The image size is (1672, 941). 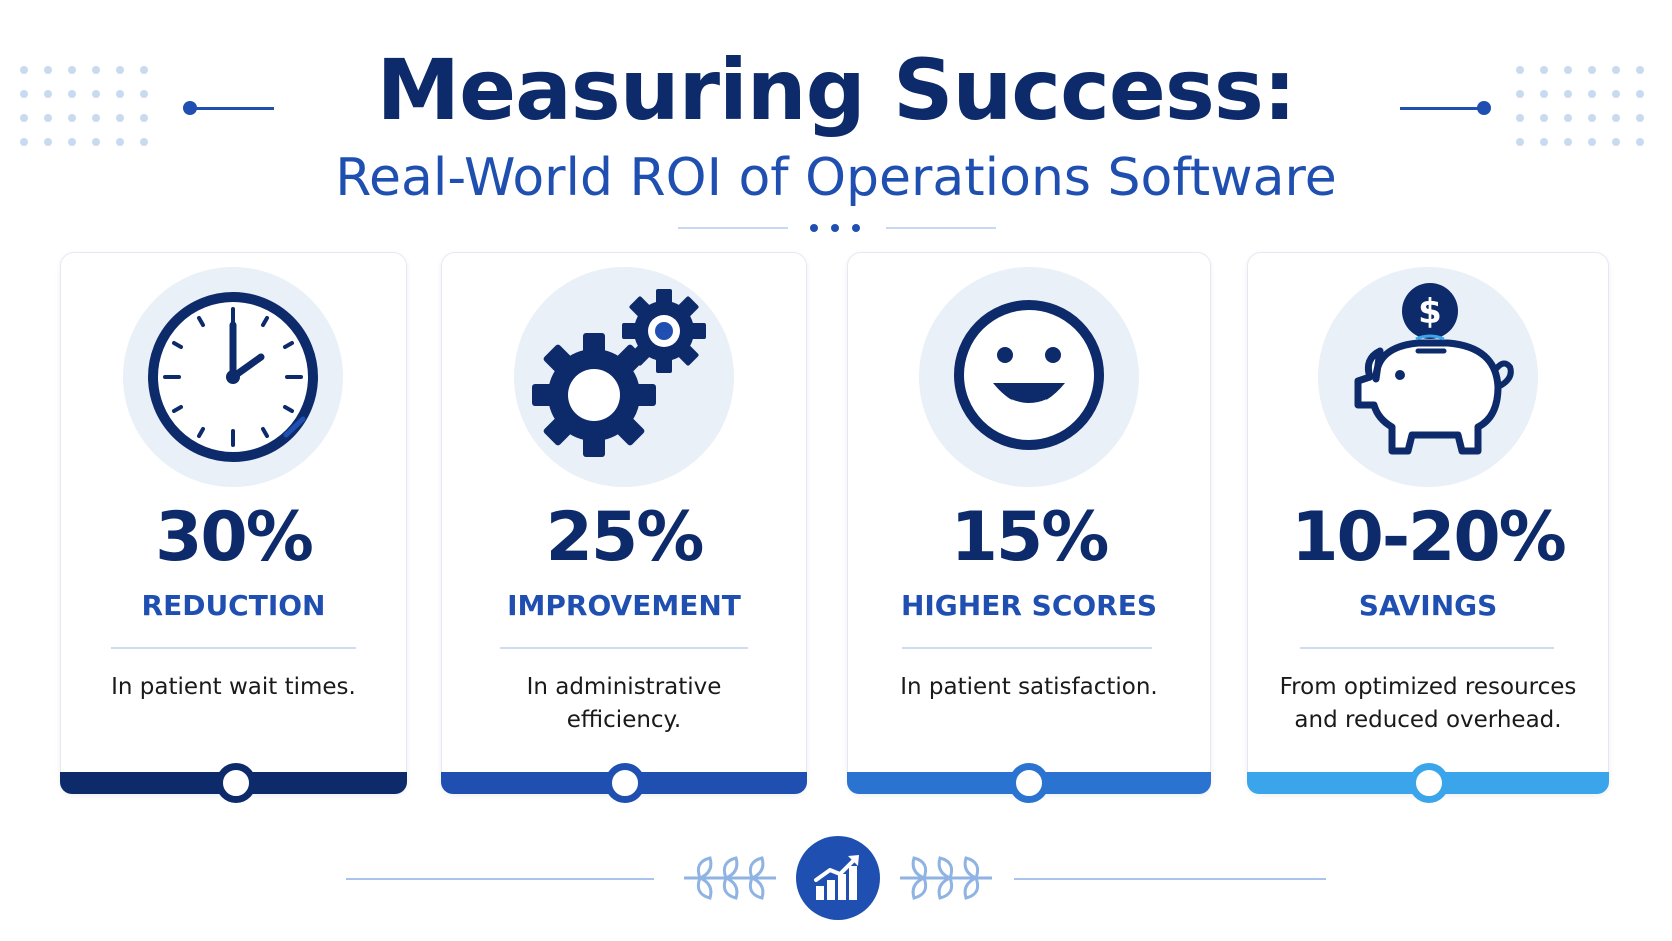 What do you see at coordinates (1170, 879) in the screenshot?
I see `footer-line-right` at bounding box center [1170, 879].